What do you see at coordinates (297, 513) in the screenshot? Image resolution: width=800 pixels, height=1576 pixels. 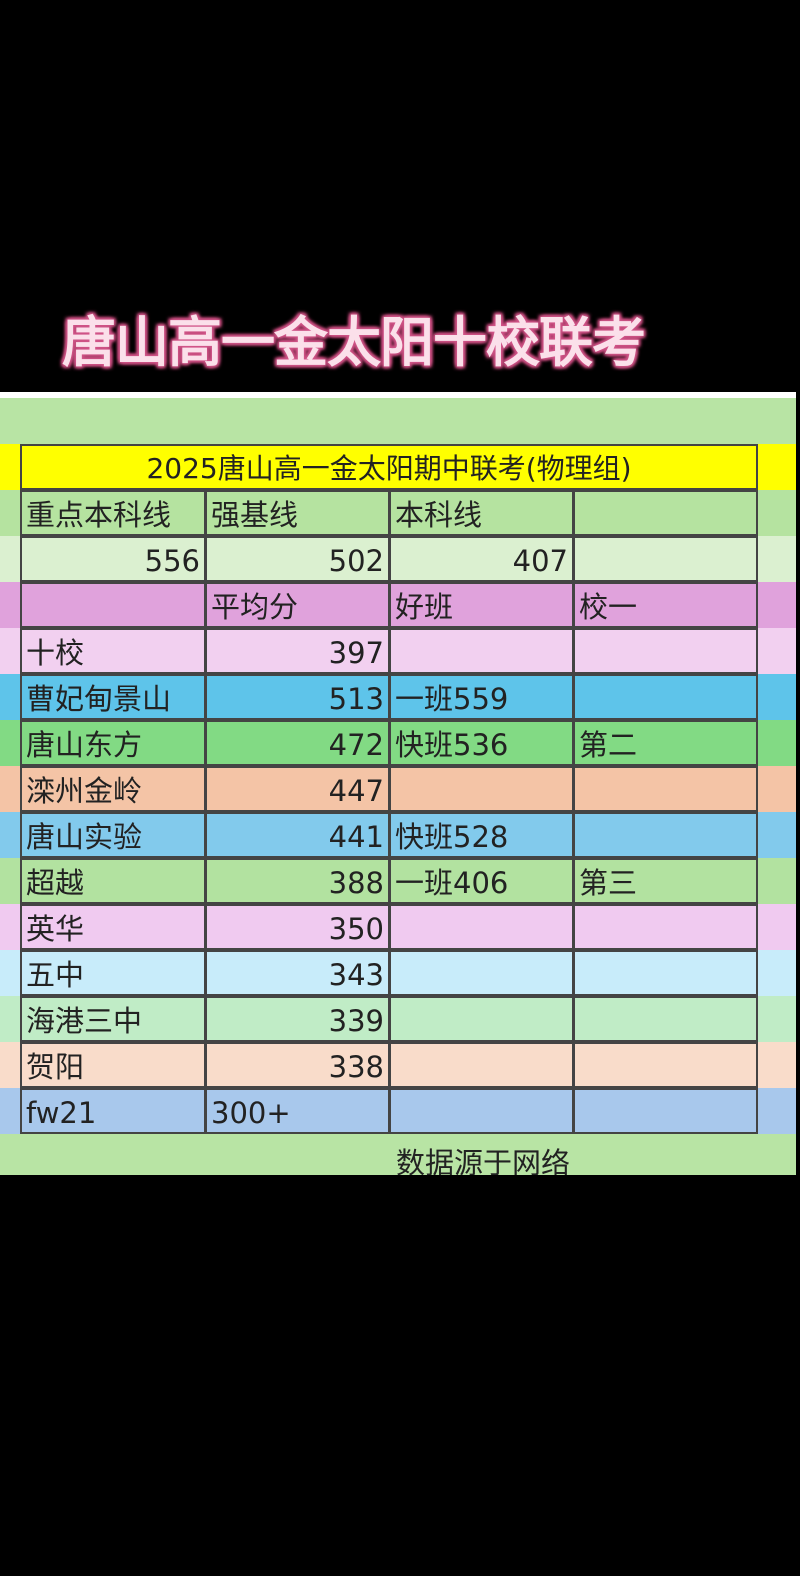 I see `table-cell: 强基线` at bounding box center [297, 513].